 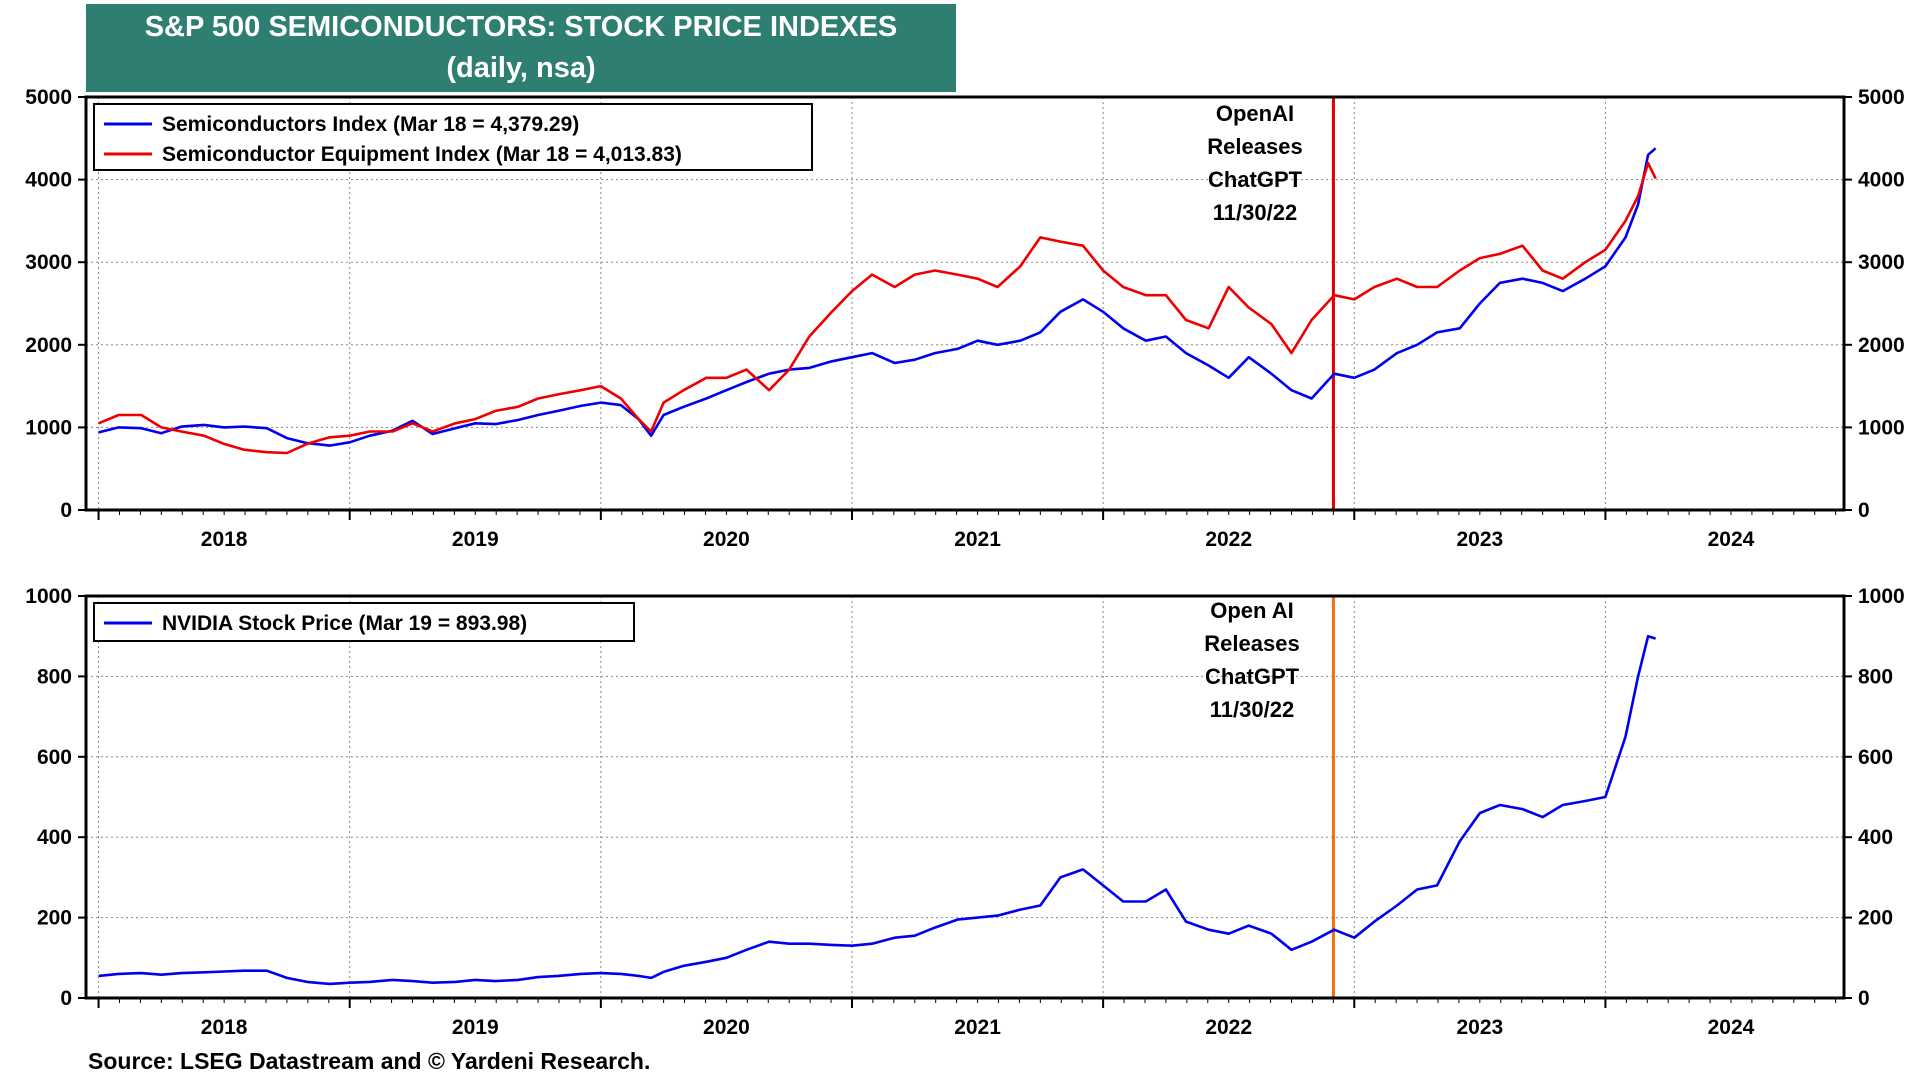 I want to click on y-tick-label-right: 800, so click(x=1875, y=676).